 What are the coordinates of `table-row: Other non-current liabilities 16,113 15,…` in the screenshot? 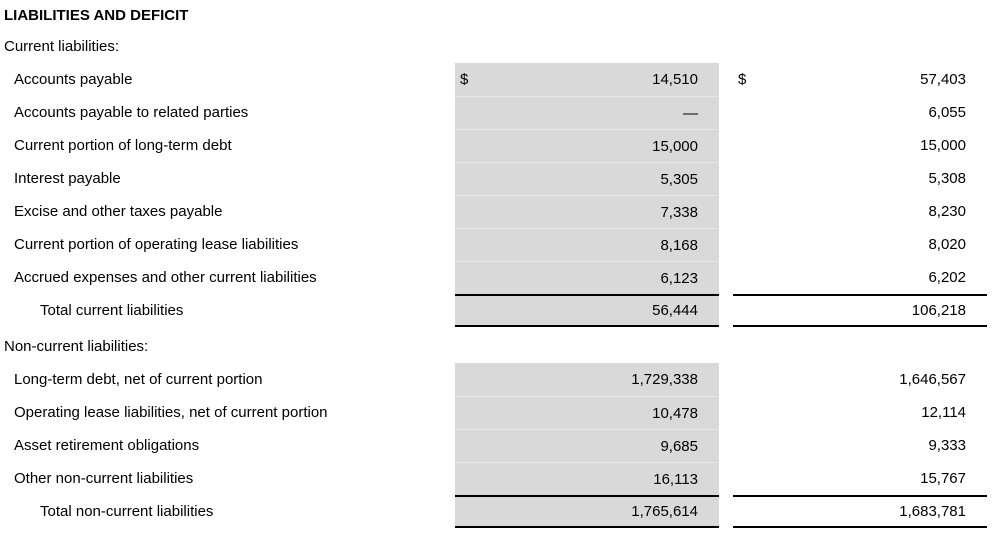 It's located at (497, 478).